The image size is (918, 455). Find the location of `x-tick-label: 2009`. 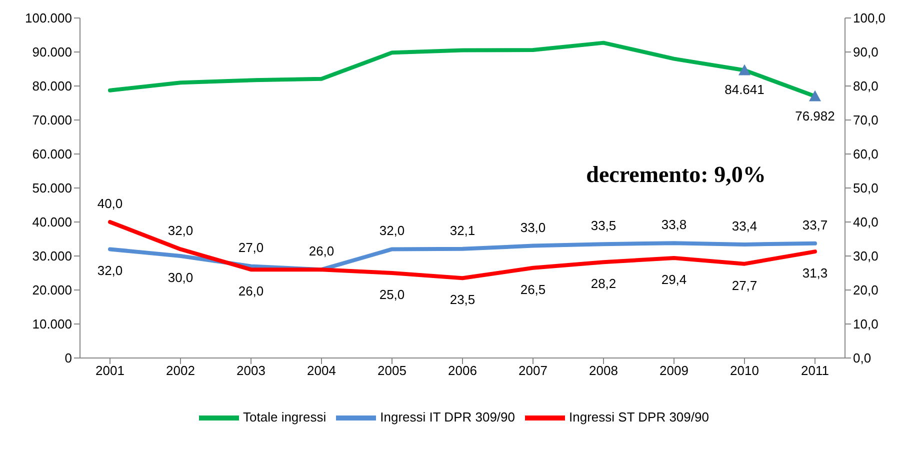

x-tick-label: 2009 is located at coordinates (674, 370).